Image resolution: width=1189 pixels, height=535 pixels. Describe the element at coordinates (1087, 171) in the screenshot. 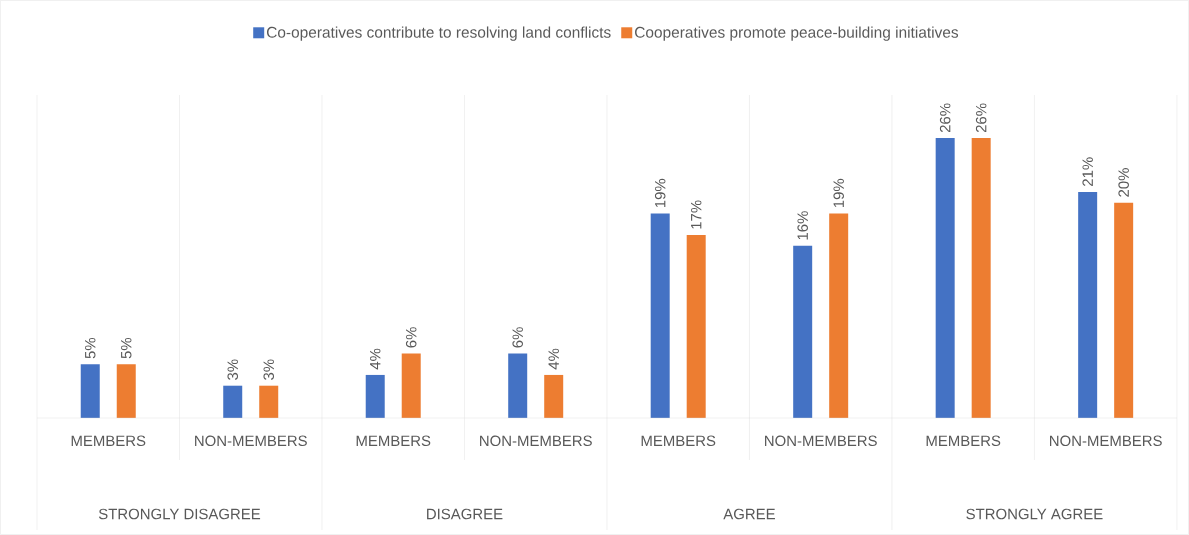

I see `data-label: 21%` at that location.